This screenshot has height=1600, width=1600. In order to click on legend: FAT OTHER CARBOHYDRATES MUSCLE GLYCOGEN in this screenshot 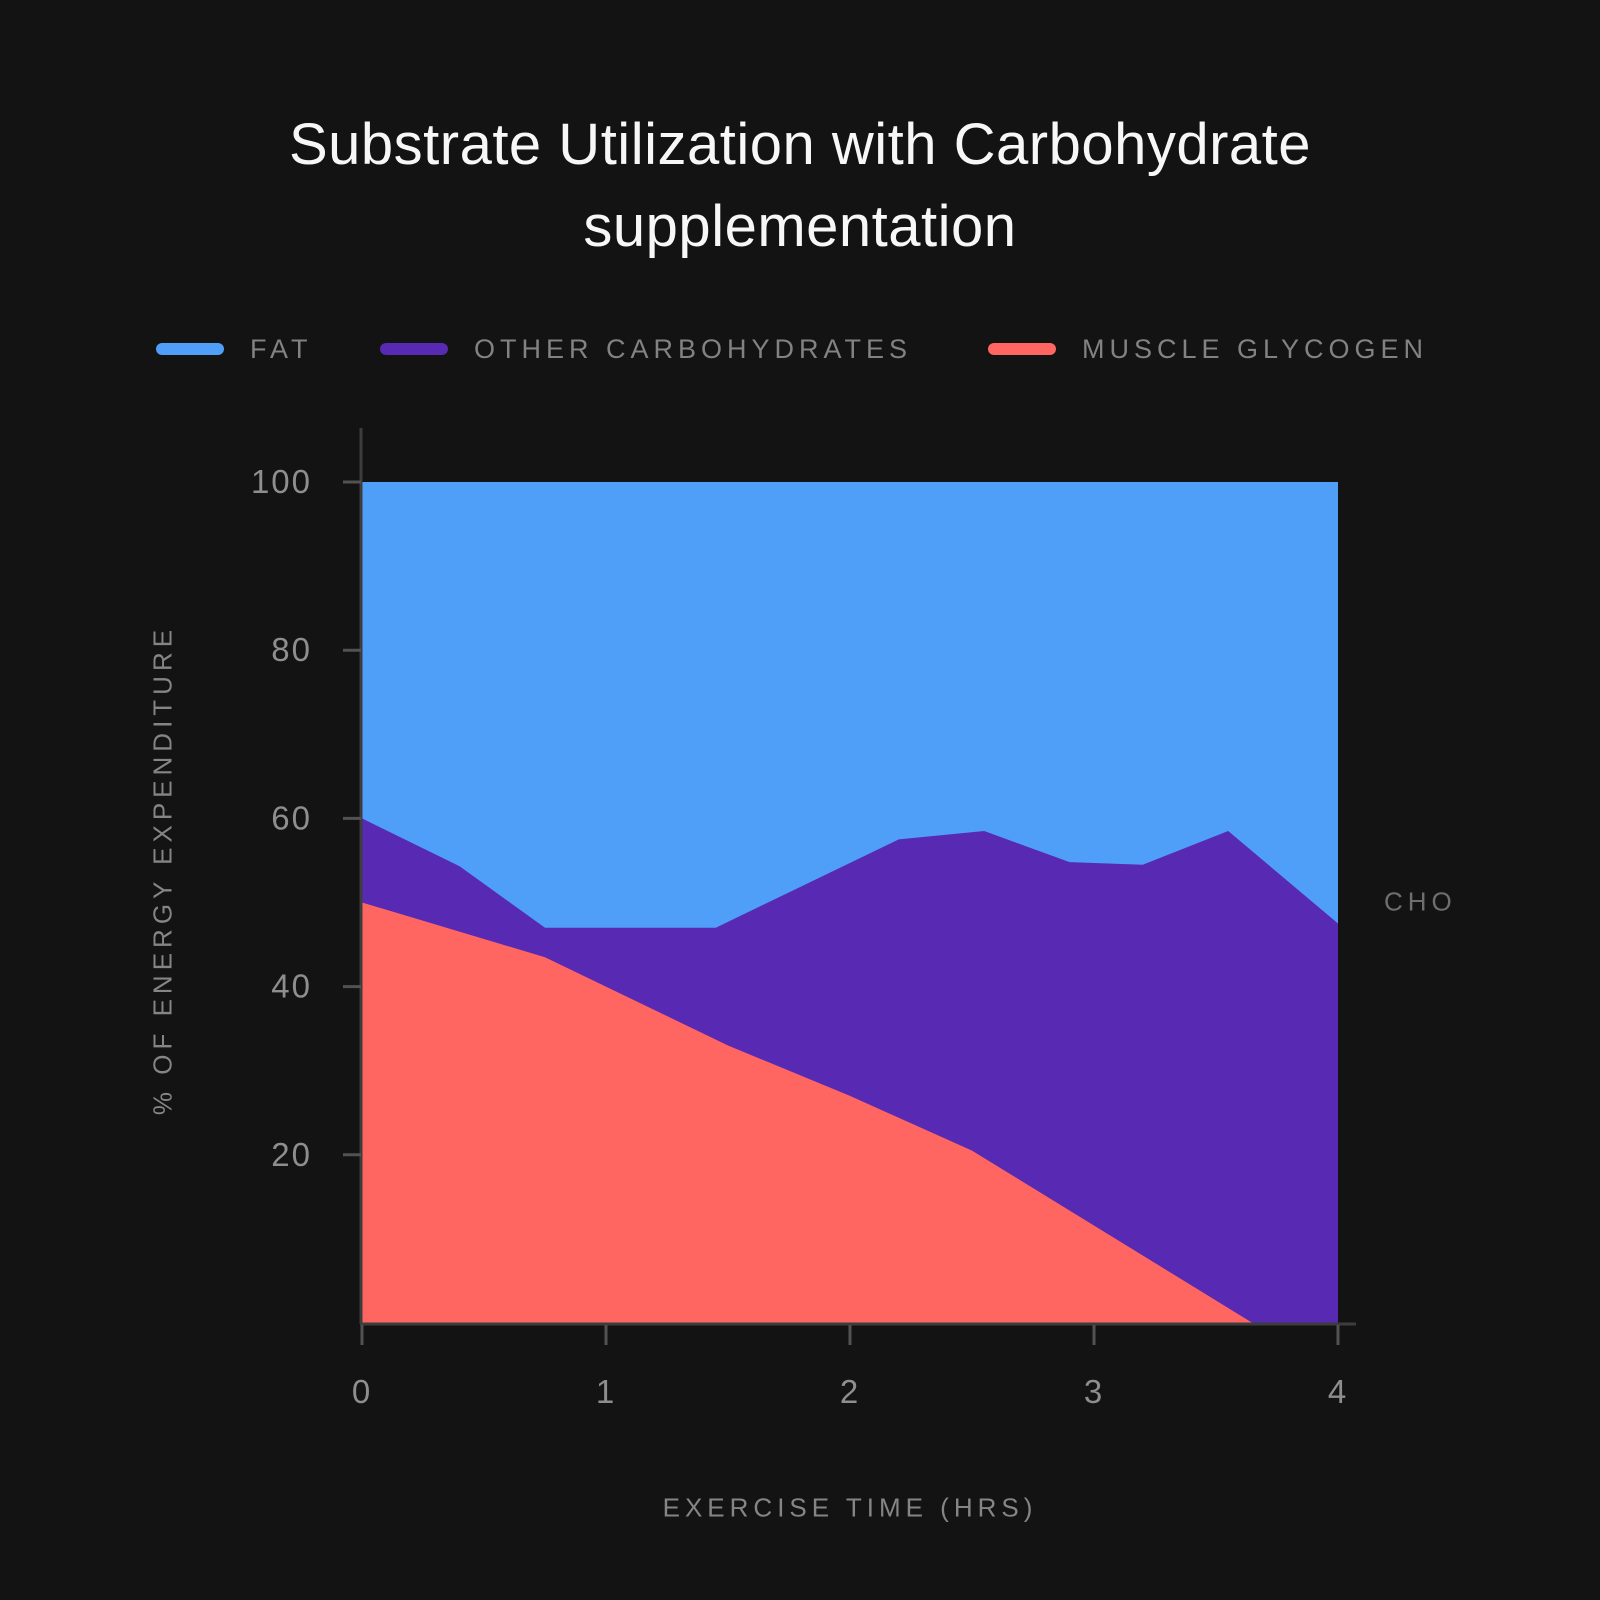, I will do `click(800, 349)`.